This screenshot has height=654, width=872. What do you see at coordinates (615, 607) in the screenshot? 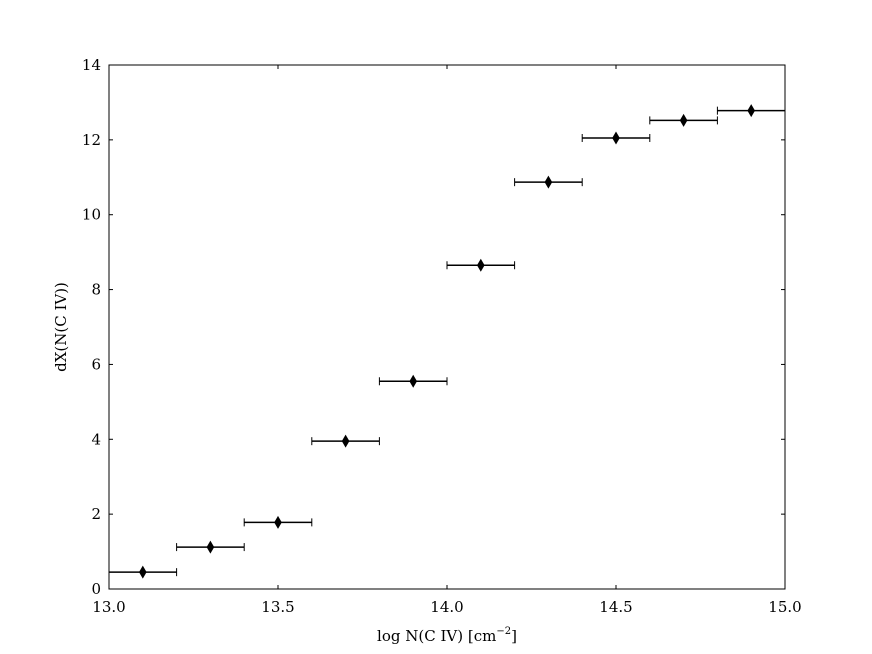
I see `x-tick-label: 14.5` at bounding box center [615, 607].